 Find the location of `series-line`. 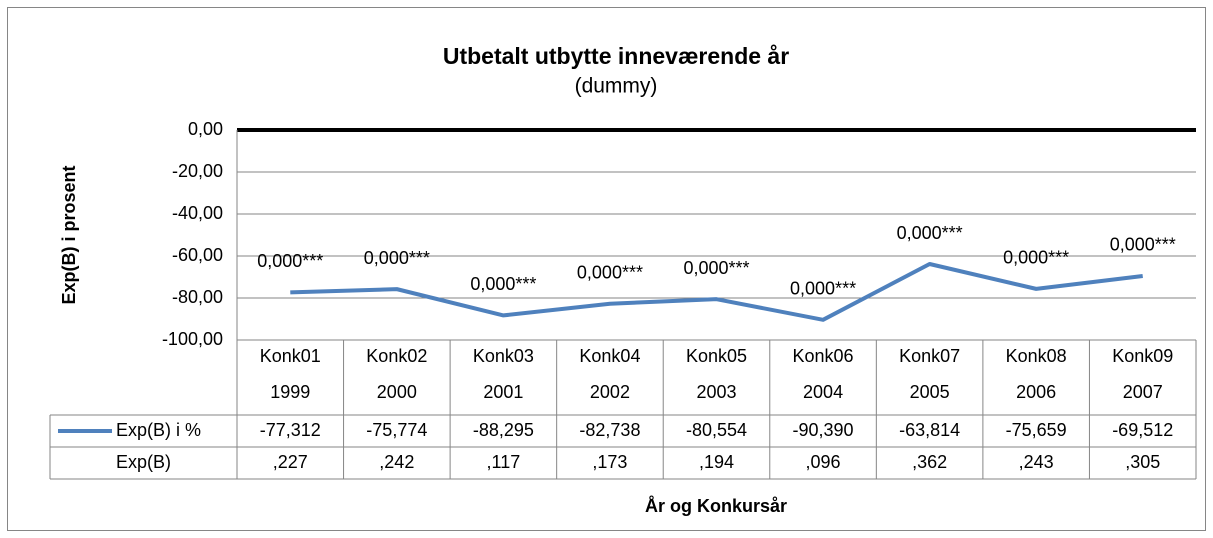

series-line is located at coordinates (716, 292).